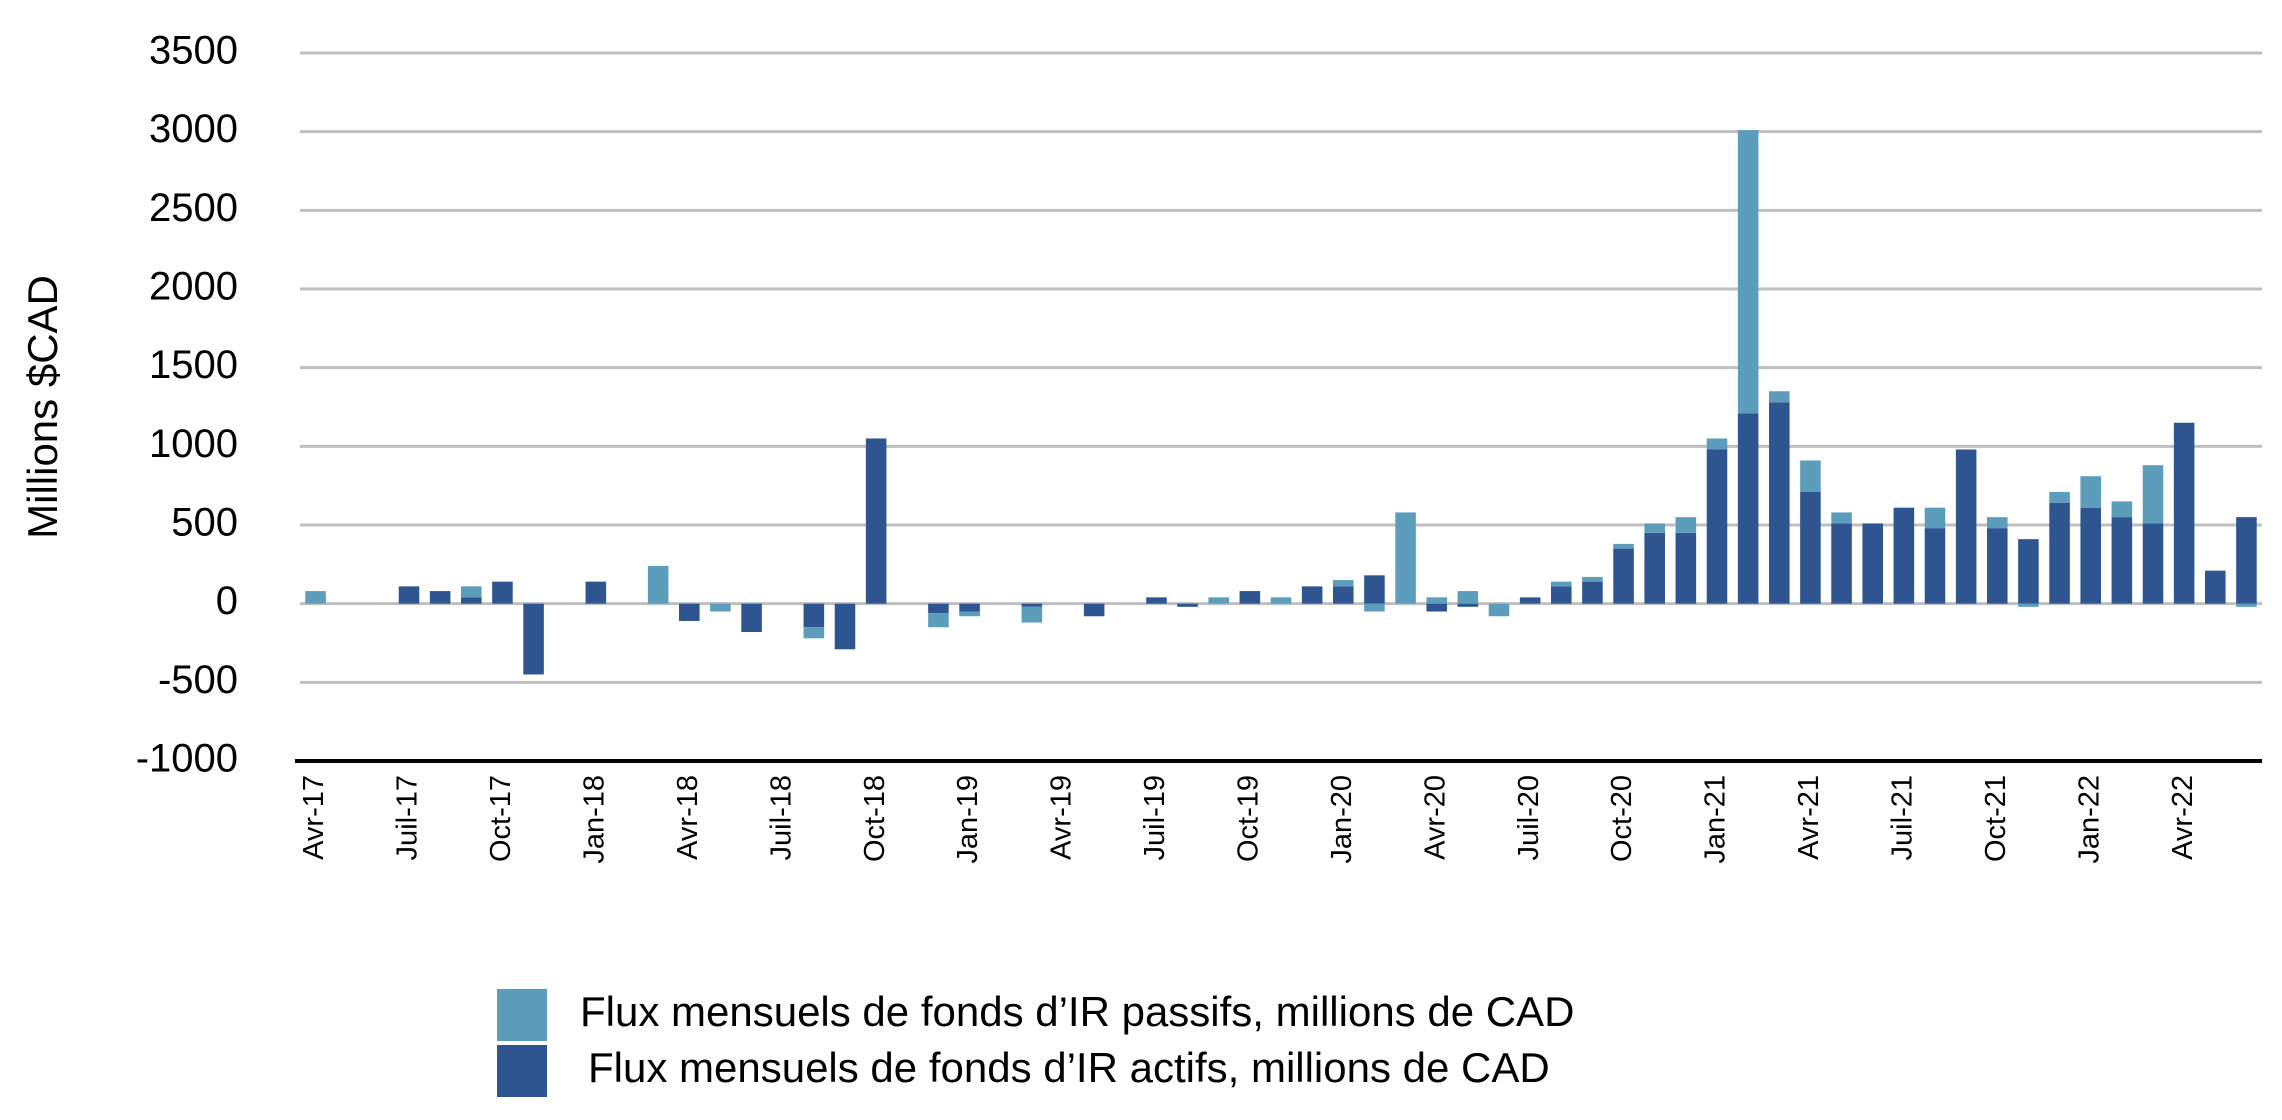 This screenshot has width=2282, height=1120. Describe the element at coordinates (1342, 819) in the screenshot. I see `x-tick-label: Jan-20` at that location.